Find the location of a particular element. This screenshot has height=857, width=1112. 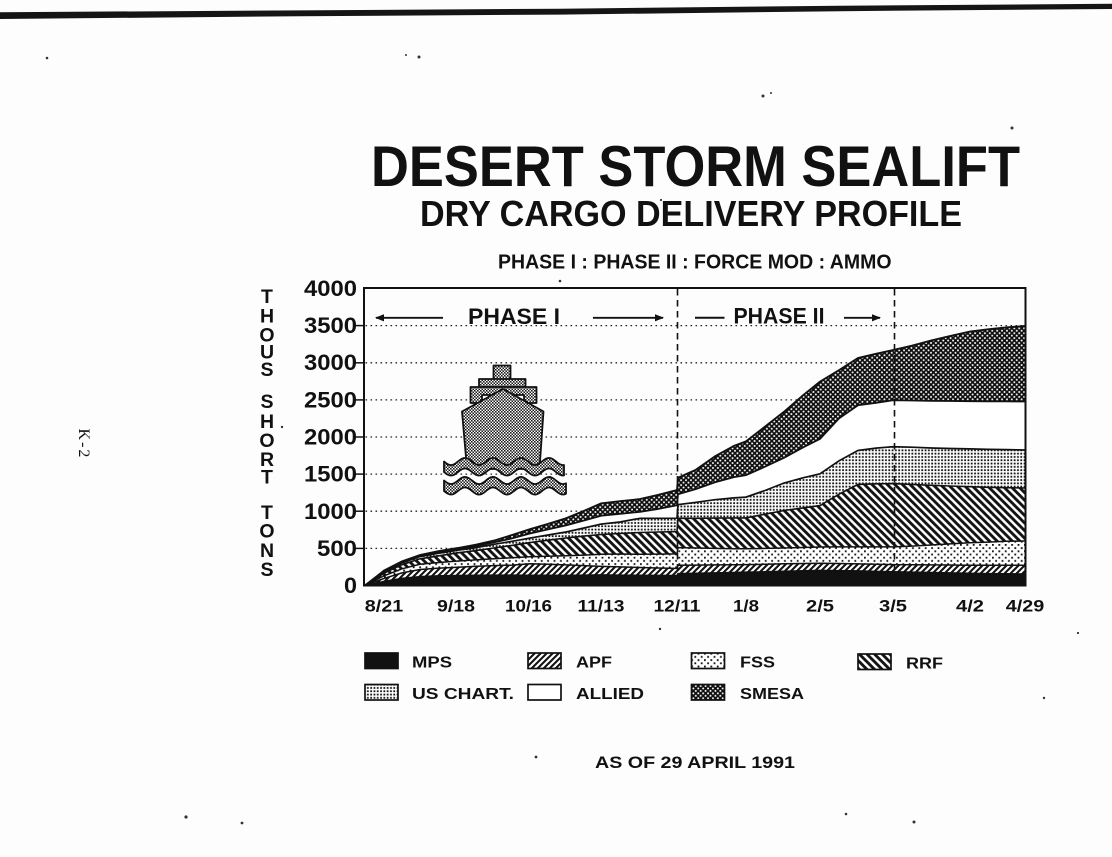

svg-text: N is located at coordinates (267, 551).